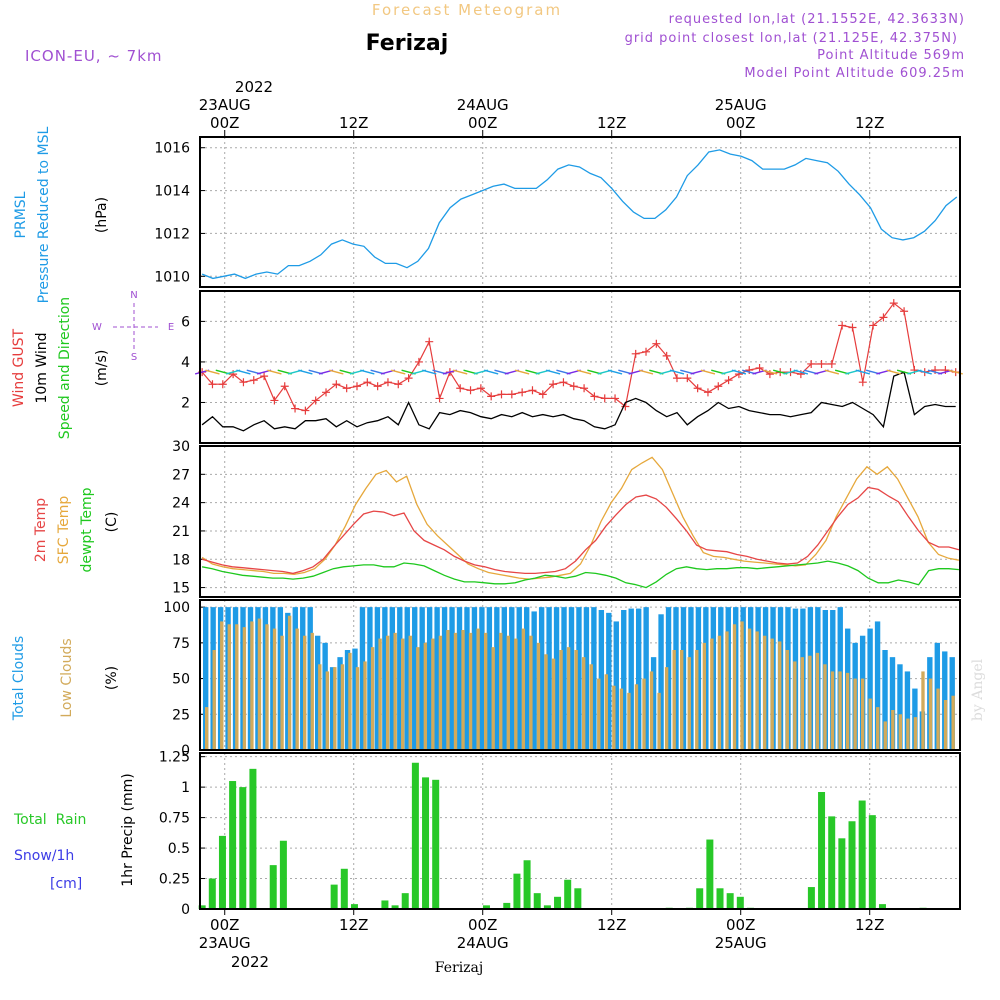 Image resolution: width=1000 pixels, height=1000 pixels. Describe the element at coordinates (61, 214) in the screenshot. I see `pressure-labels: PRMSL Pressure Reduced to MSL (hPa)` at that location.